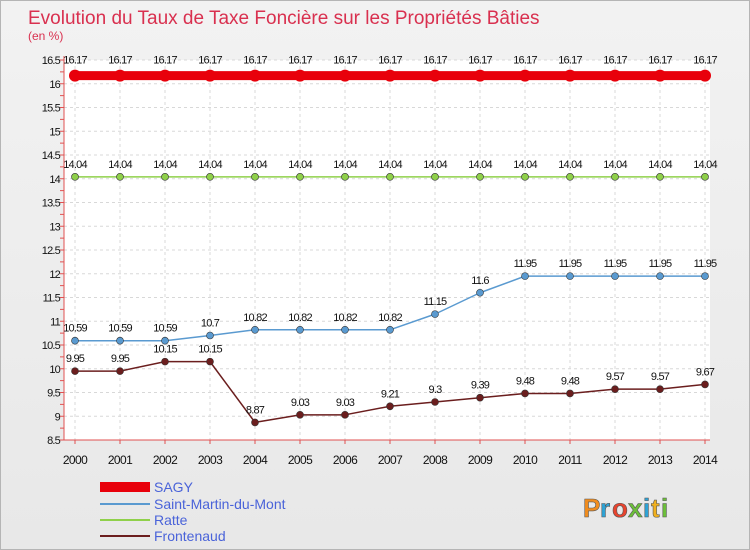 This screenshot has width=750, height=550. What do you see at coordinates (75, 359) in the screenshot?
I see `data-label: 9.95` at bounding box center [75, 359].